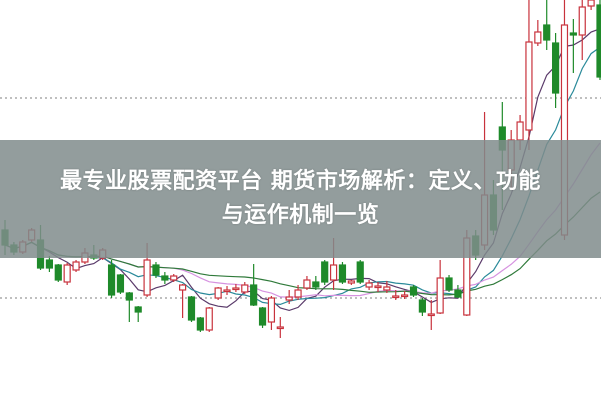 This screenshot has height=400, width=601. What do you see at coordinates (300, 215) in the screenshot?
I see `title-line-2: 与运作机制一览` at bounding box center [300, 215].